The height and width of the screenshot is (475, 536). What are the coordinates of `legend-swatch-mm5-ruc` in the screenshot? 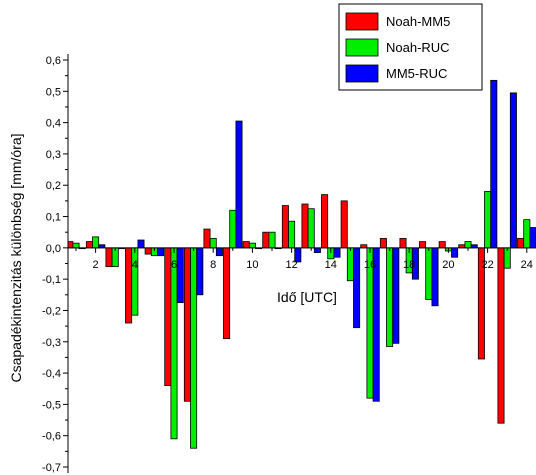 It's located at (362, 73).